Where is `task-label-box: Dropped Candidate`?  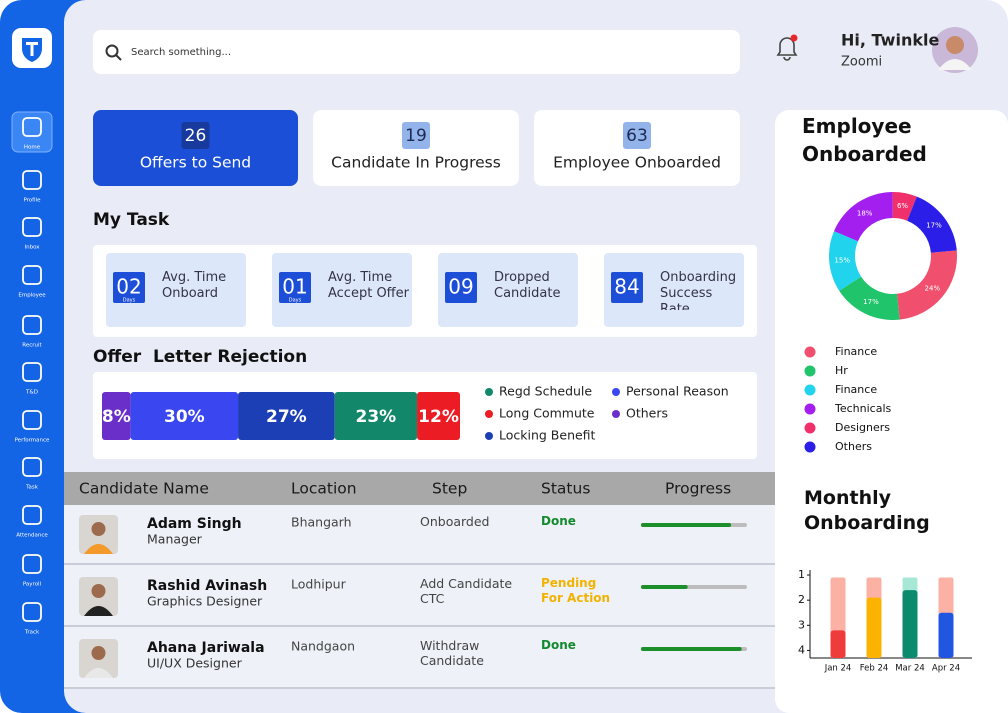 task-label-box: Dropped Candidate is located at coordinates (527, 285).